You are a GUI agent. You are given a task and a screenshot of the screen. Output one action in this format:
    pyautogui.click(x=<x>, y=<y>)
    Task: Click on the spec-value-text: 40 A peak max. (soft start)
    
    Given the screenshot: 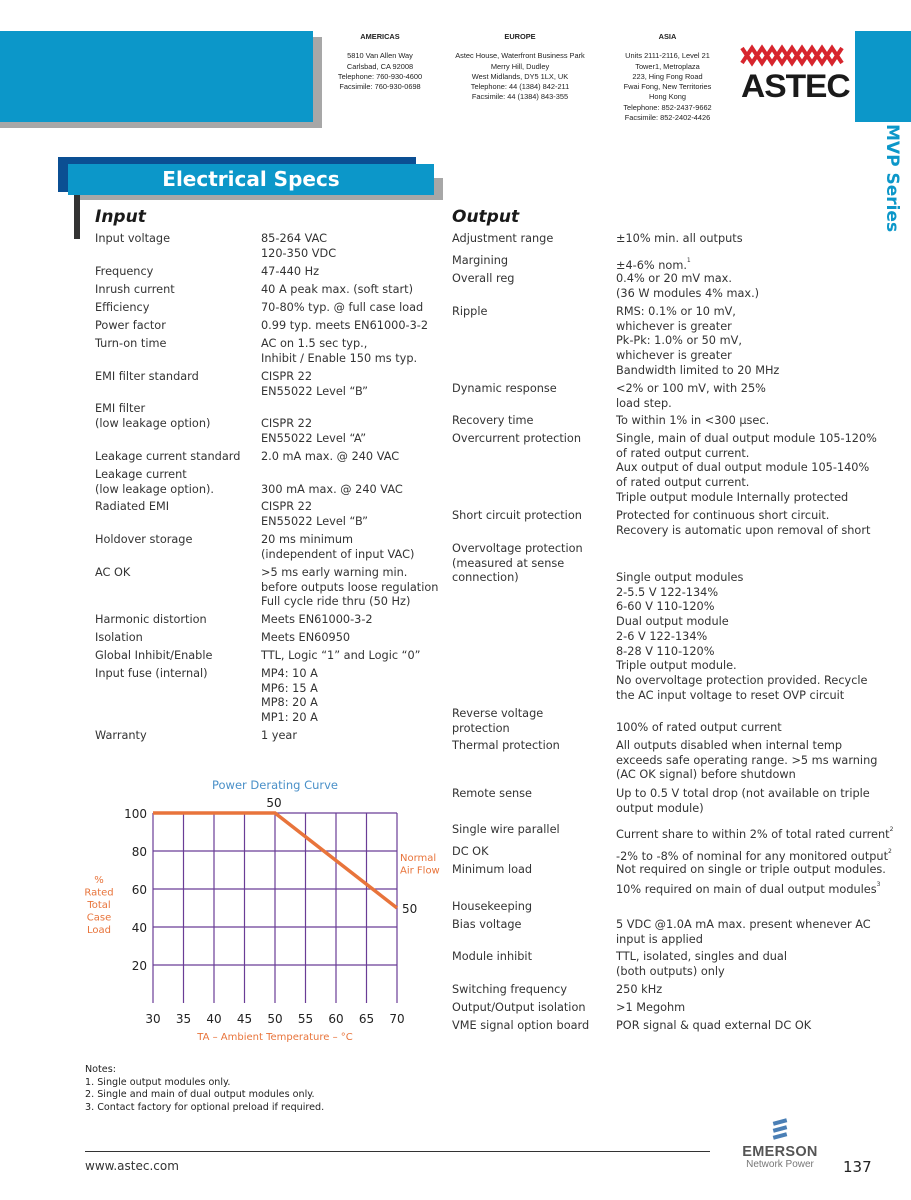 What is the action you would take?
    pyautogui.click(x=337, y=289)
    